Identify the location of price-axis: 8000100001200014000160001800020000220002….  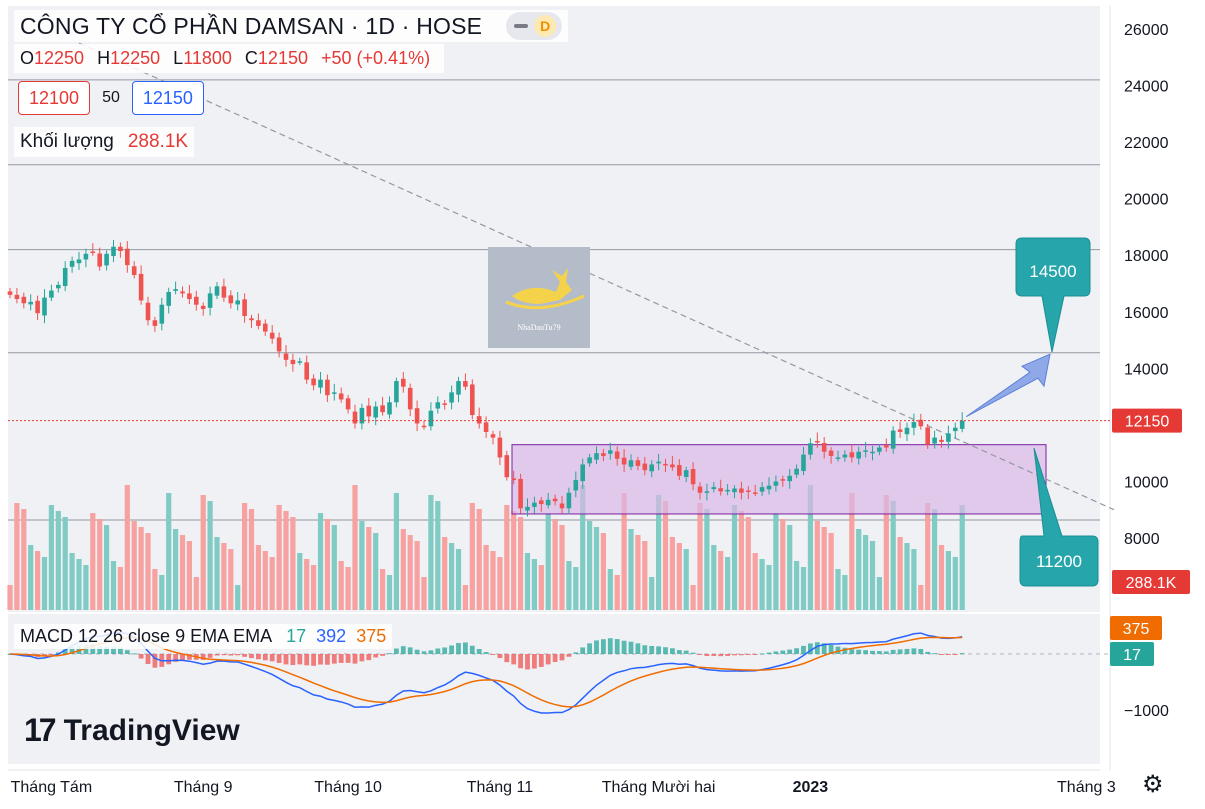
(1150, 371).